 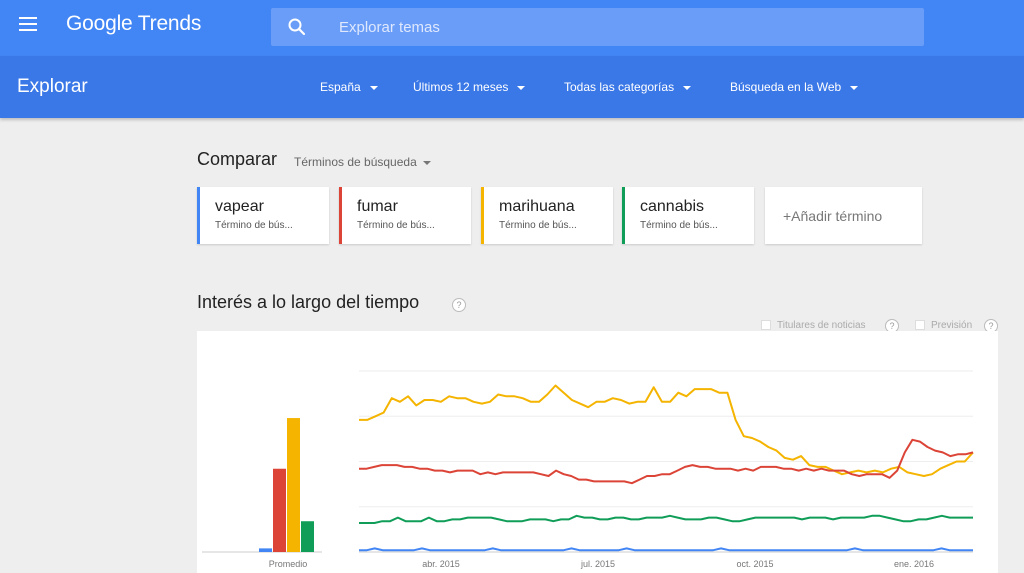 I want to click on interest-over-time-title: Interés a lo largo del tiempo, so click(x=308, y=302).